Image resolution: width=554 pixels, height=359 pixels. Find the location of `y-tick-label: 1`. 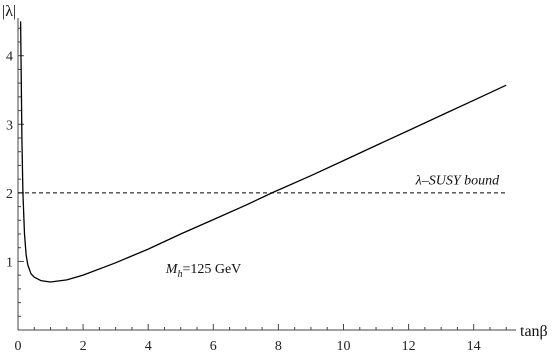

y-tick-label: 1 is located at coordinates (9, 262).